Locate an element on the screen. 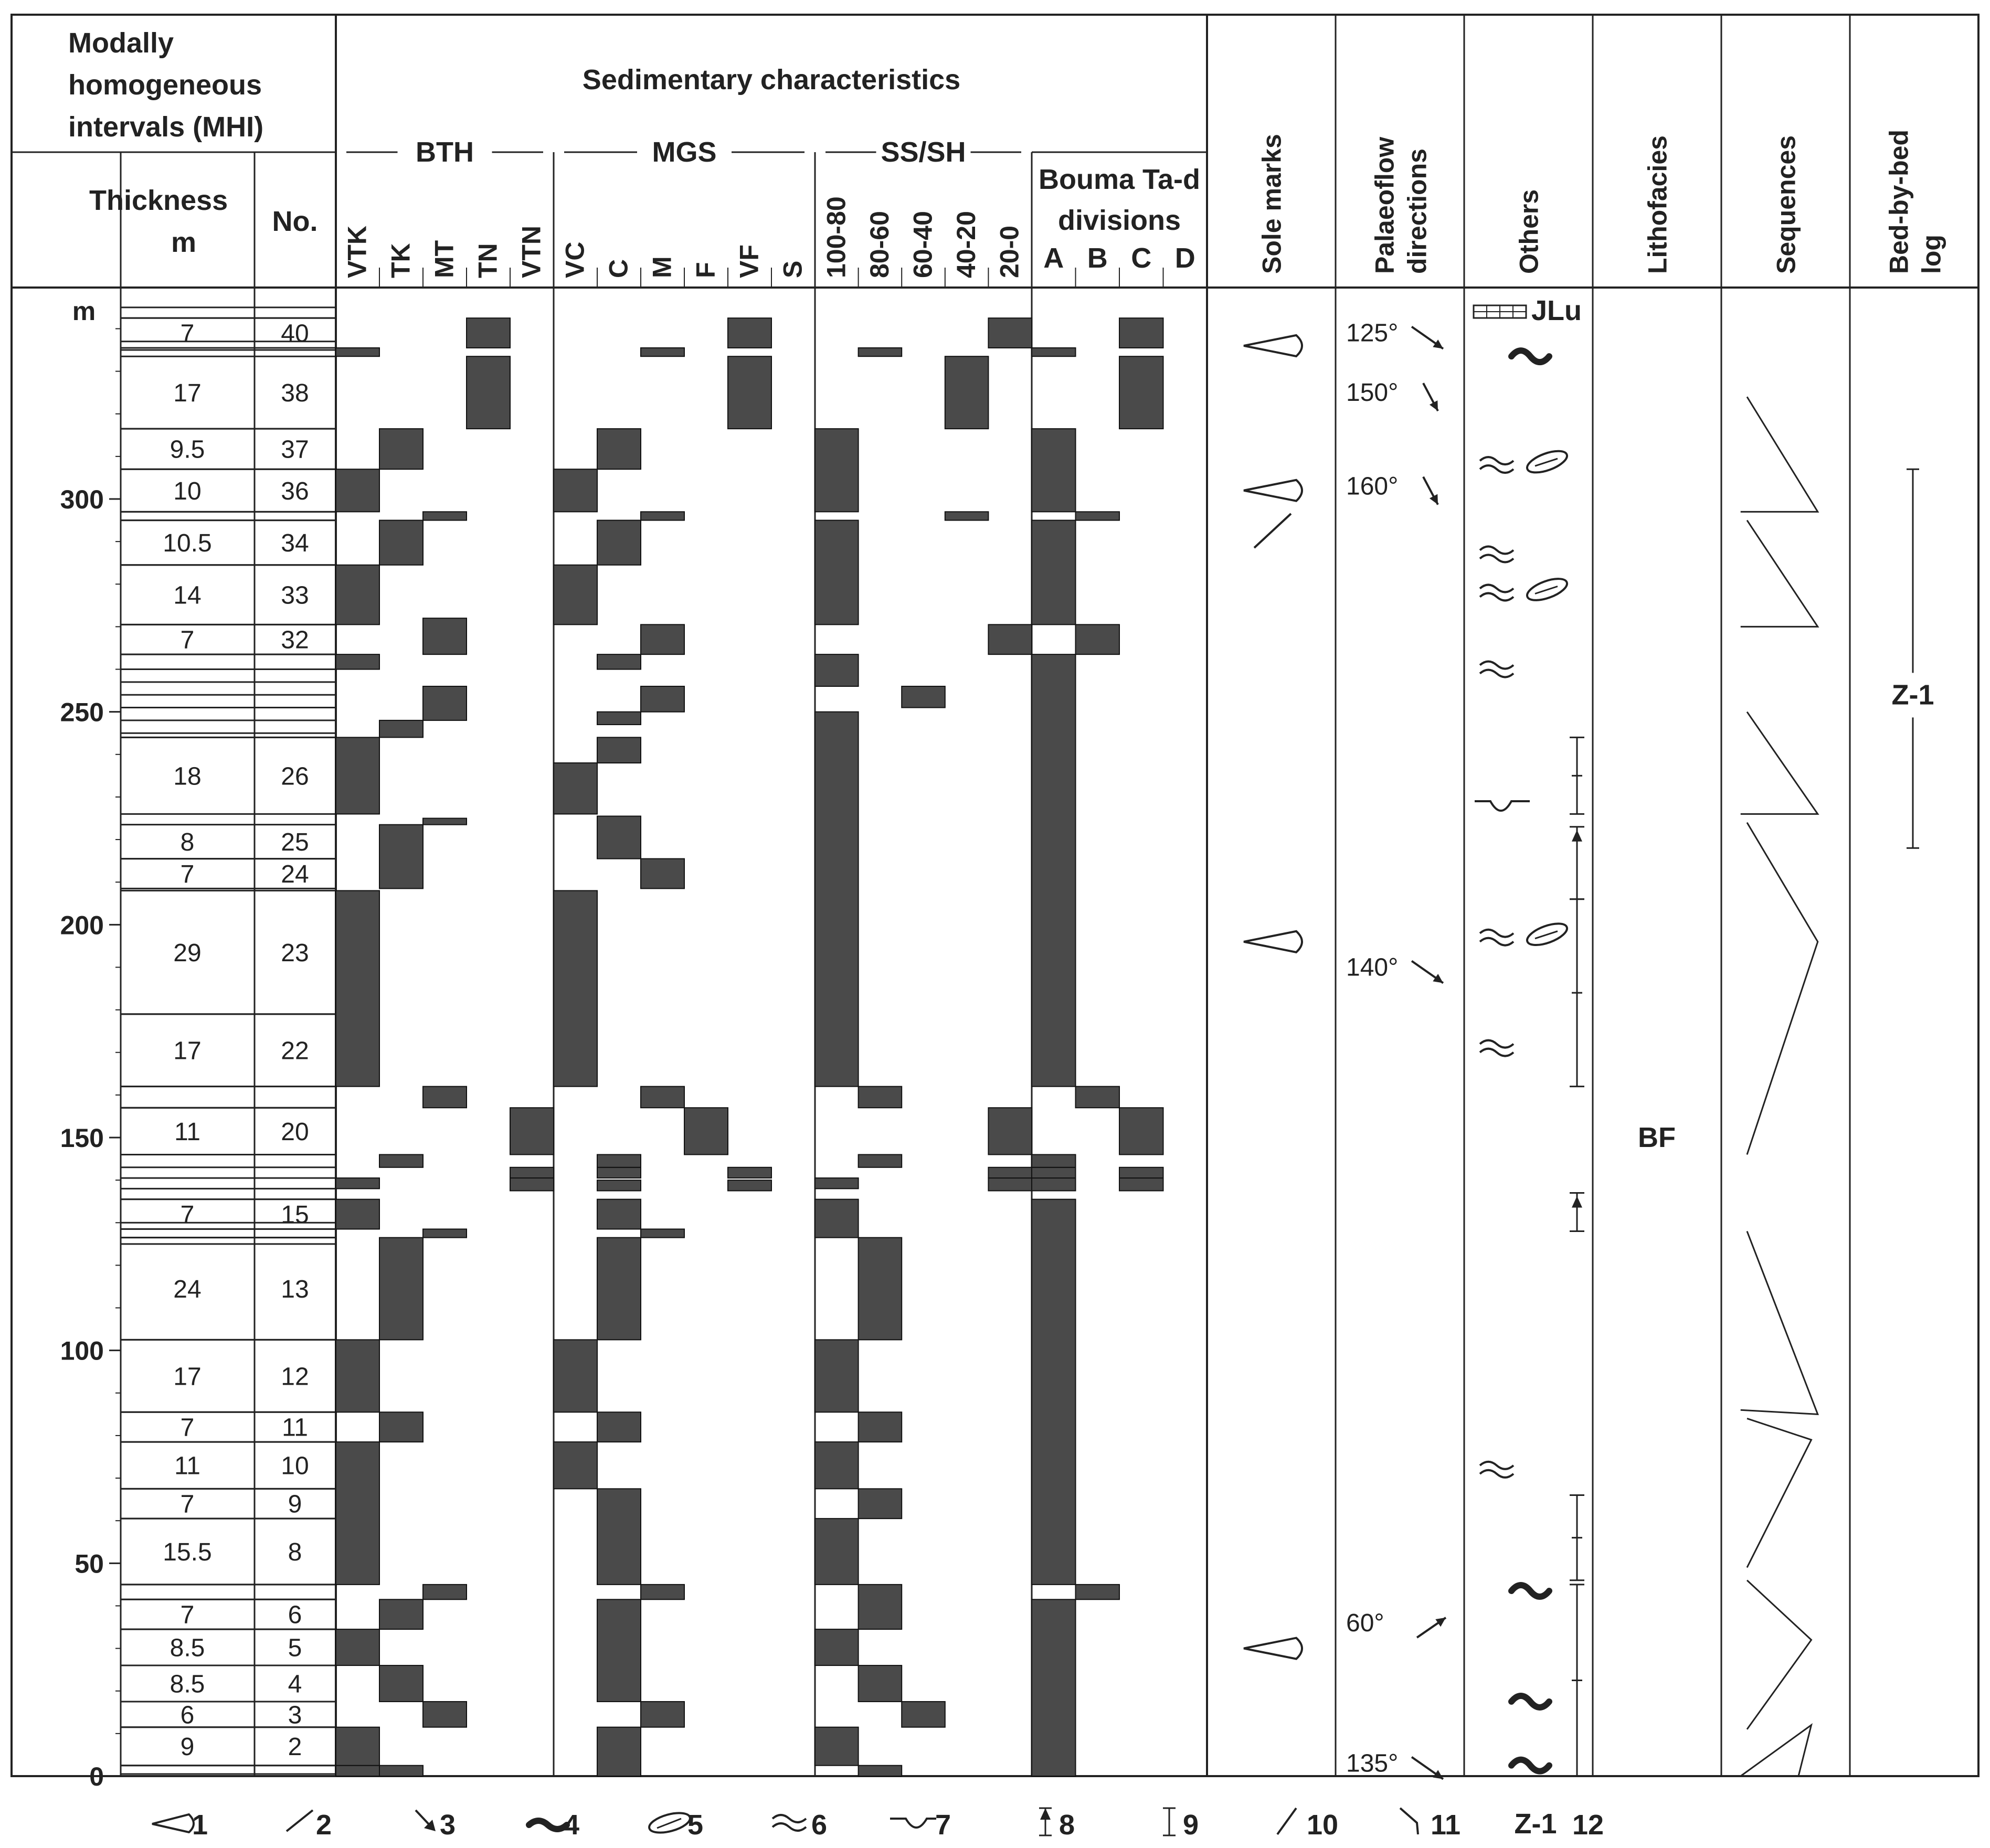 The width and height of the screenshot is (1990, 1848). interval-thickness: 11 is located at coordinates (187, 1132).